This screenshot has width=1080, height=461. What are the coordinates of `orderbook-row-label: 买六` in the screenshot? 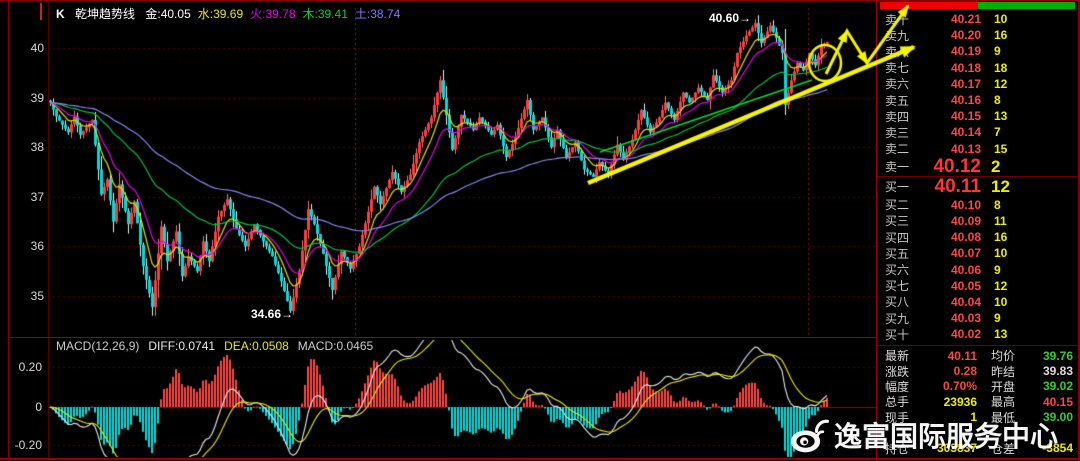 It's located at (897, 270).